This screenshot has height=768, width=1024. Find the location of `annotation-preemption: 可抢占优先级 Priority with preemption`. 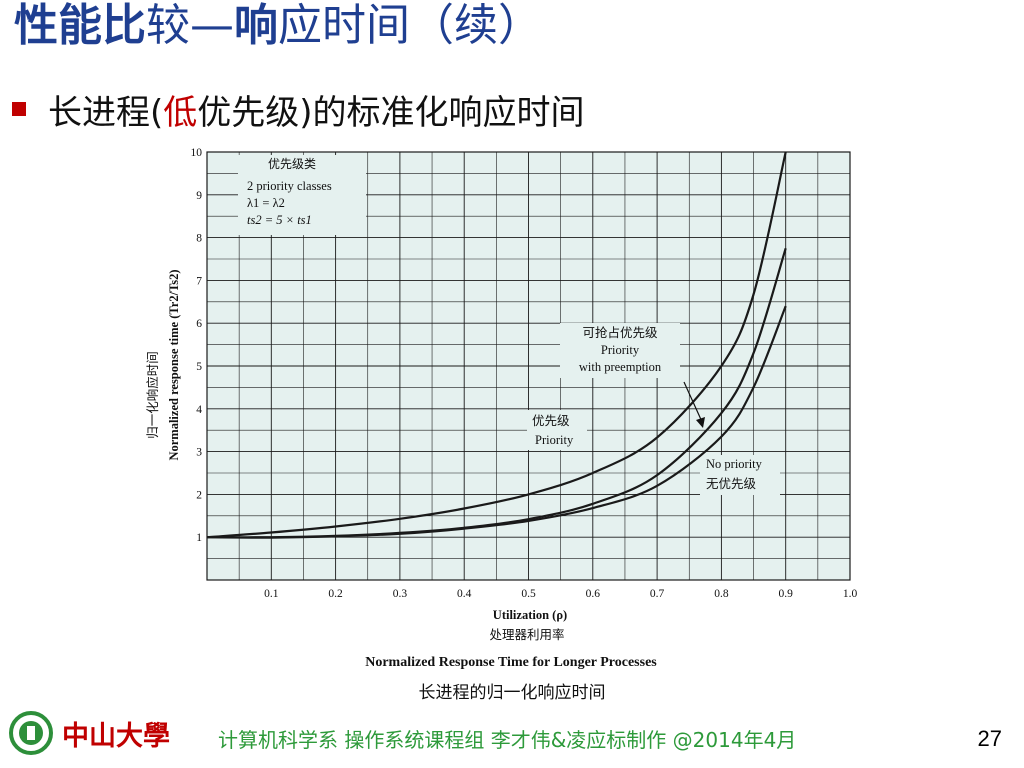

annotation-preemption: 可抢占优先级 Priority with preemption is located at coordinates (632, 375).